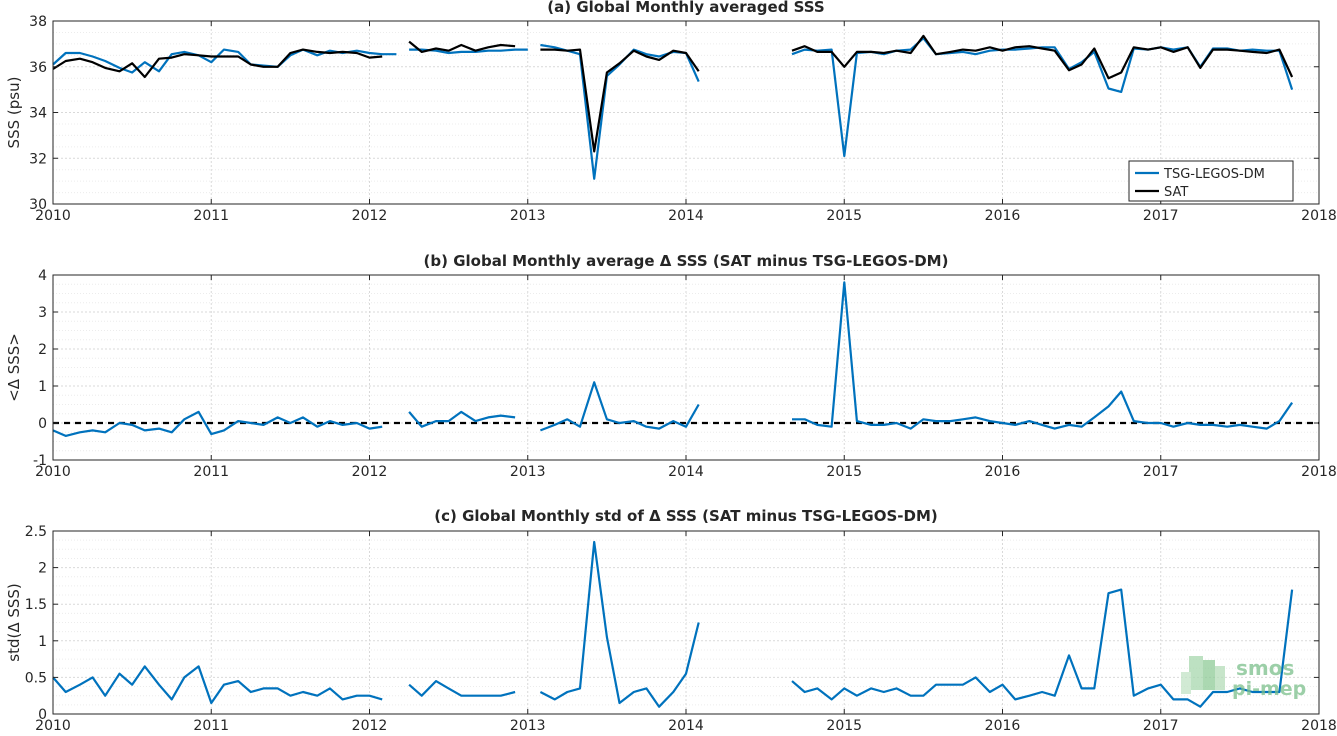 The height and width of the screenshot is (736, 1337). I want to click on y-tick-label: 34, so click(38, 114).